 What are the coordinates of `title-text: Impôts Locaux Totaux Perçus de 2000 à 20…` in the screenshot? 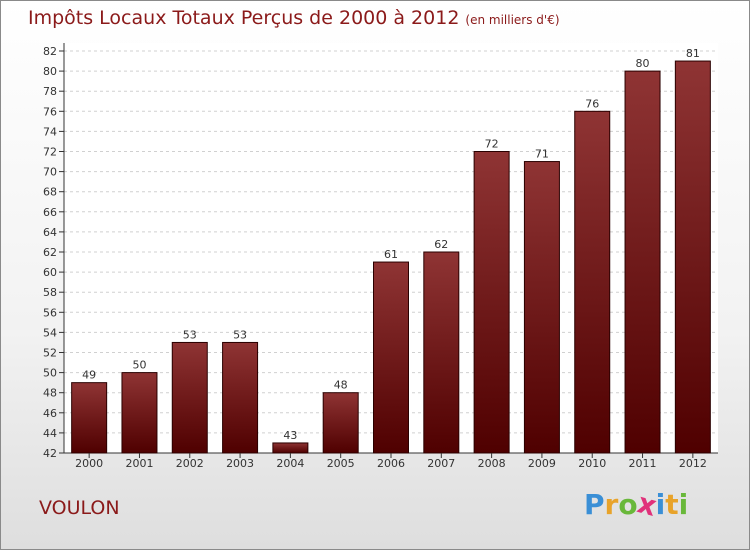 It's located at (244, 18).